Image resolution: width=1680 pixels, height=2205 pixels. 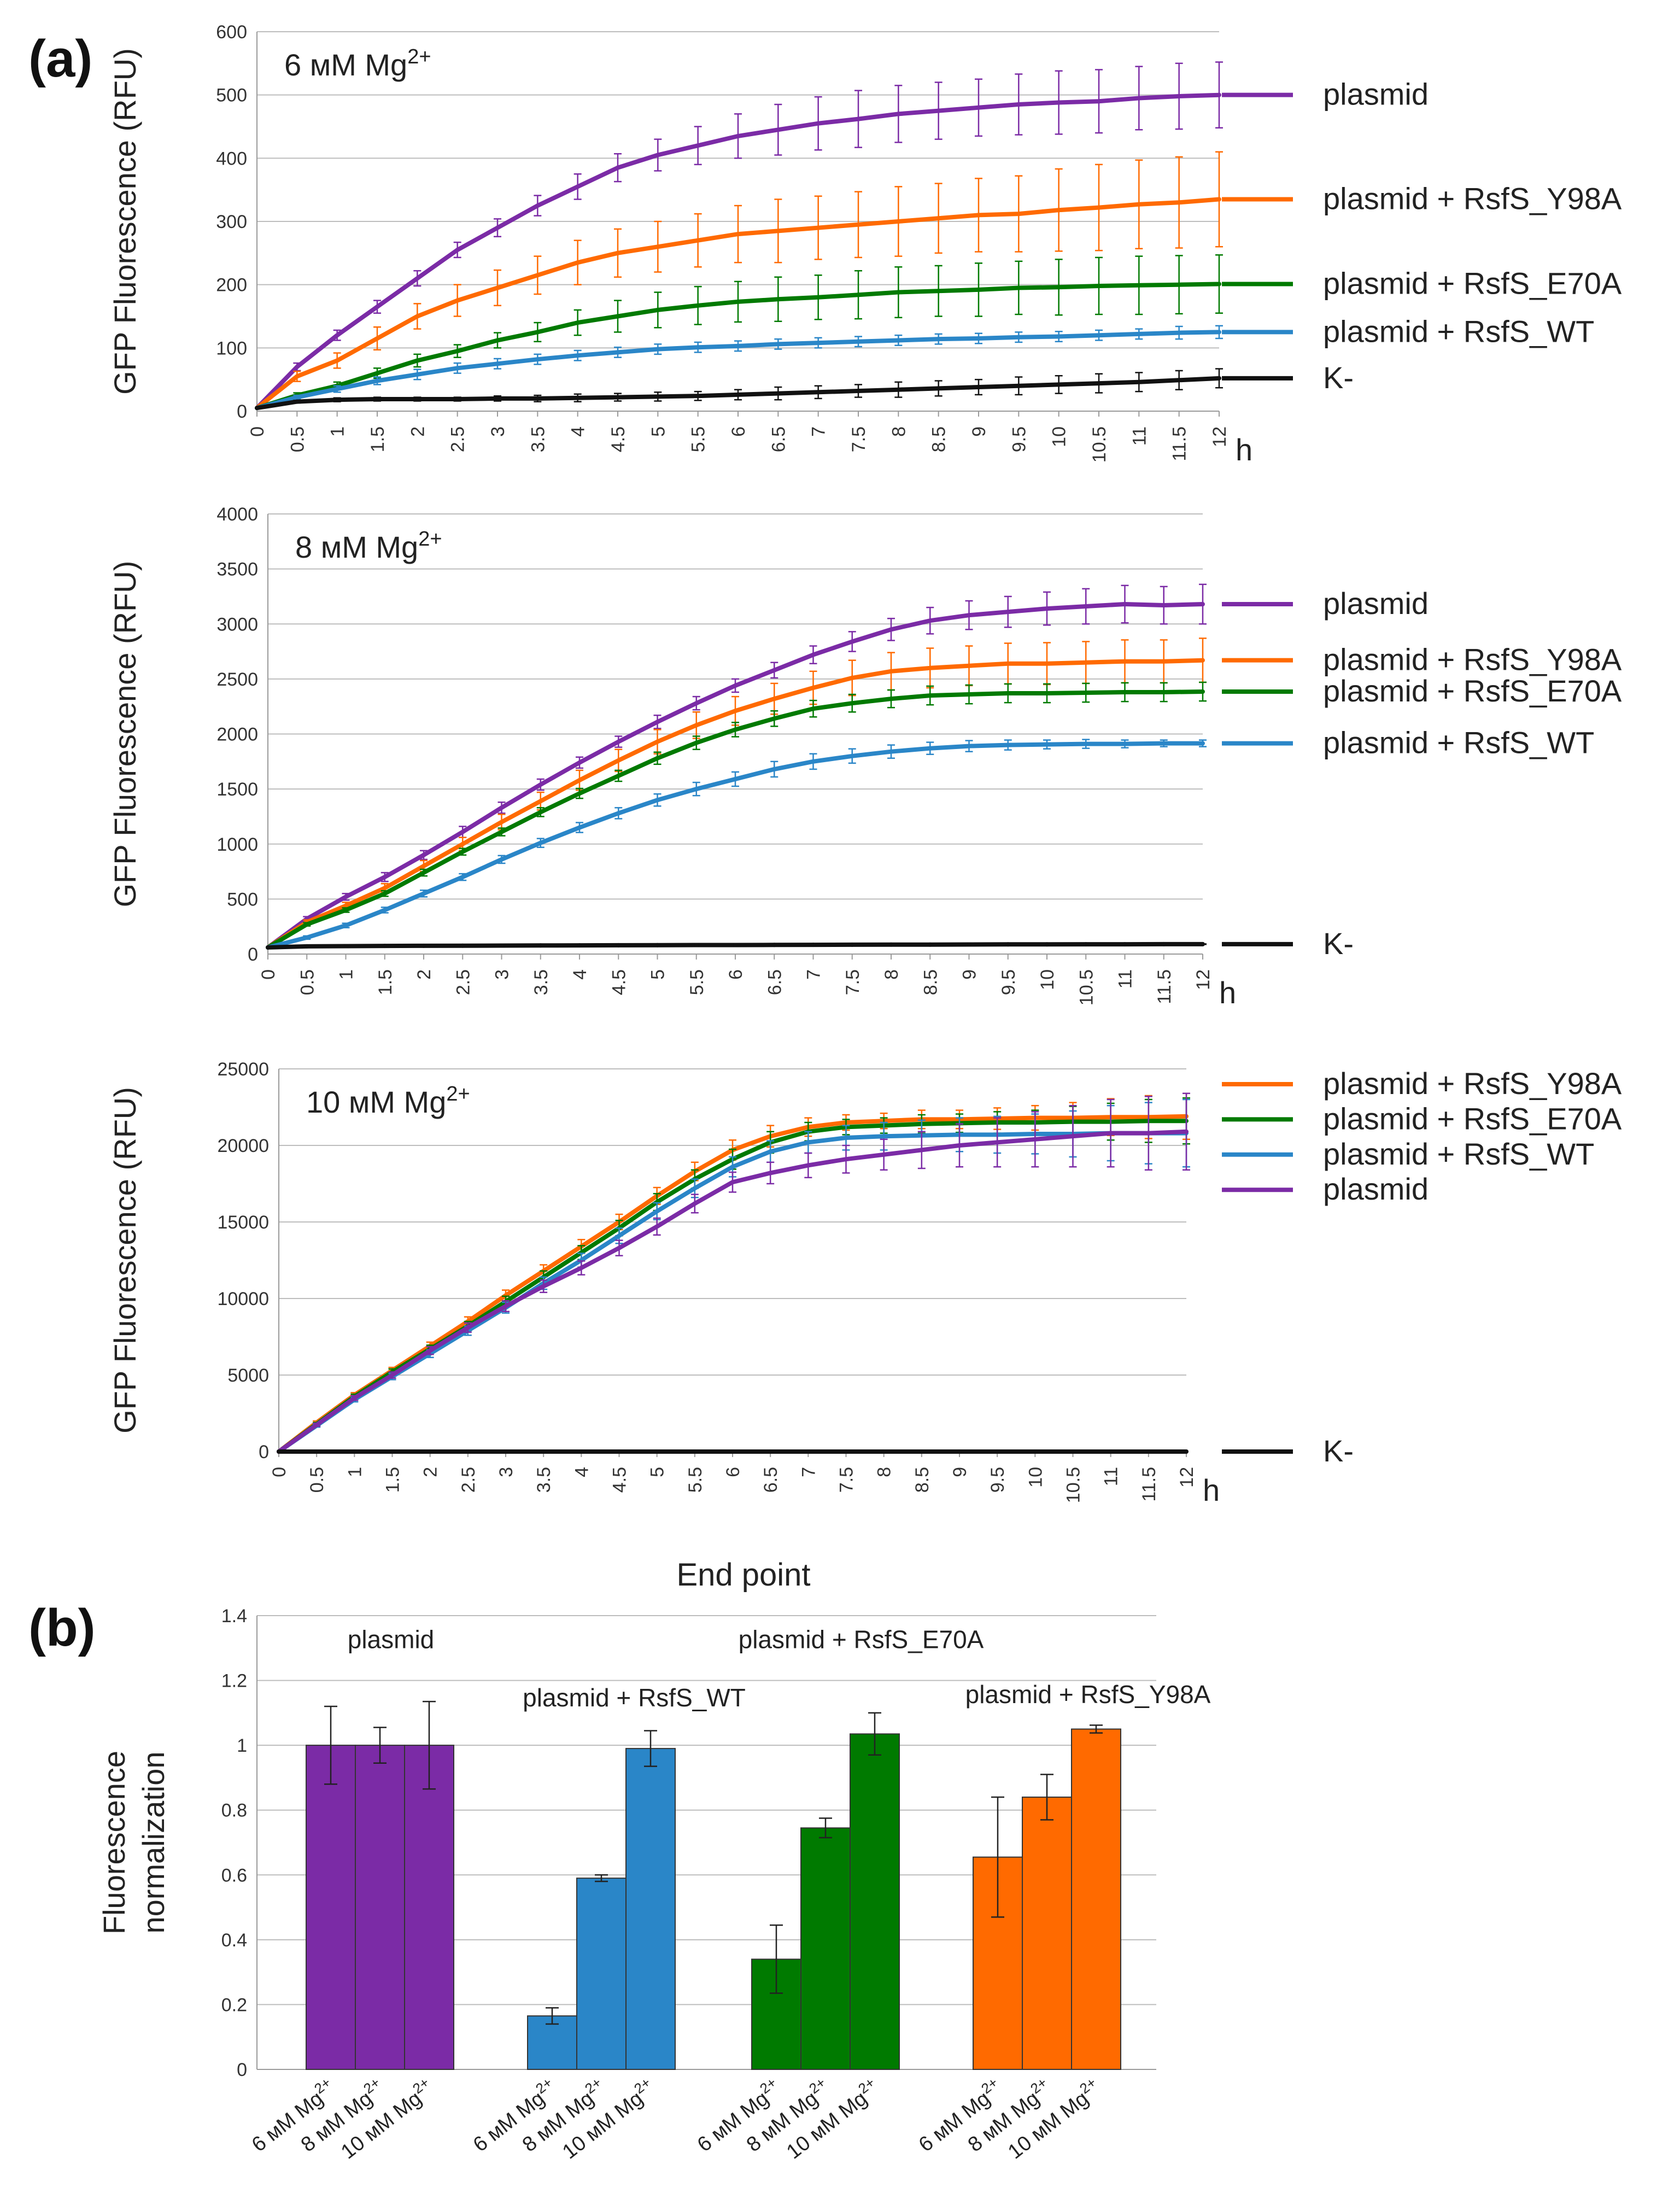 I want to click on series-WT, so click(x=739, y=368).